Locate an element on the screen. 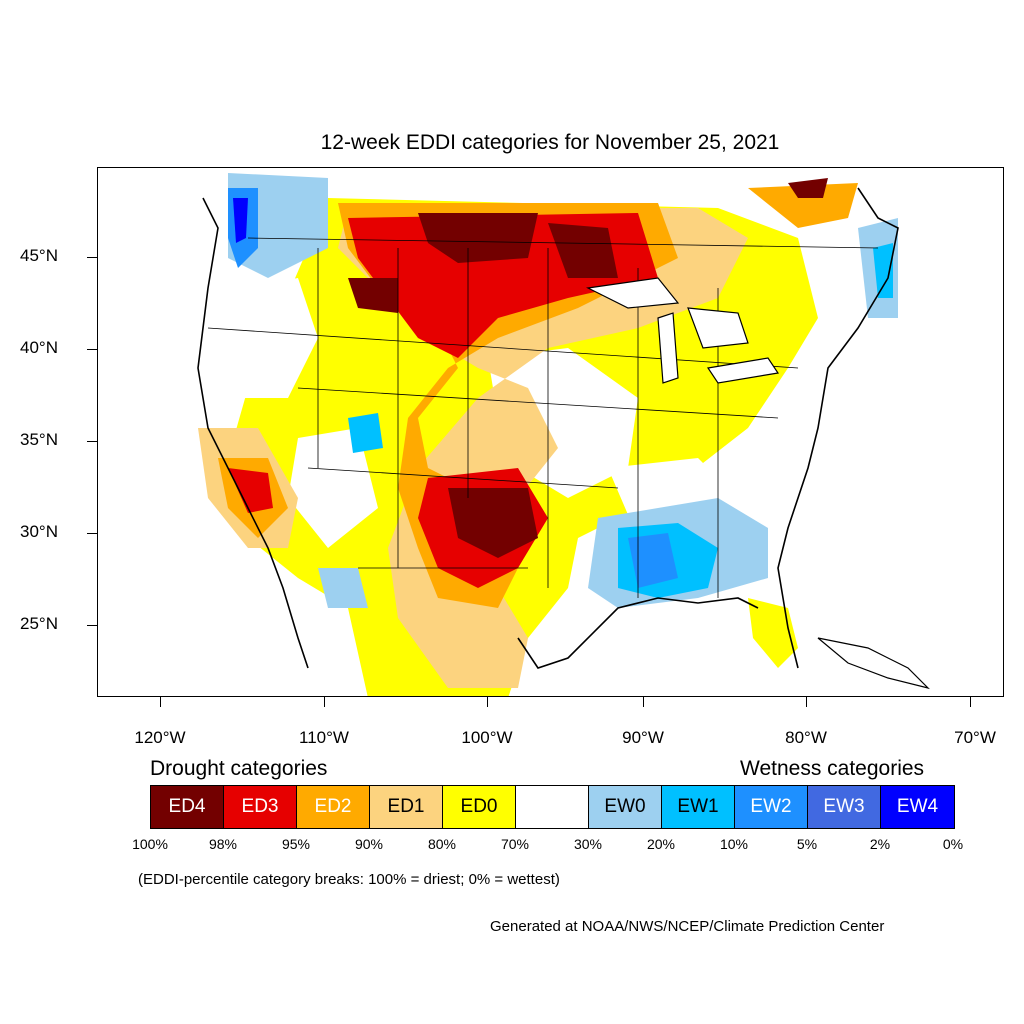 The image size is (1024, 1024). legend-swatch: ED4 is located at coordinates (187, 807).